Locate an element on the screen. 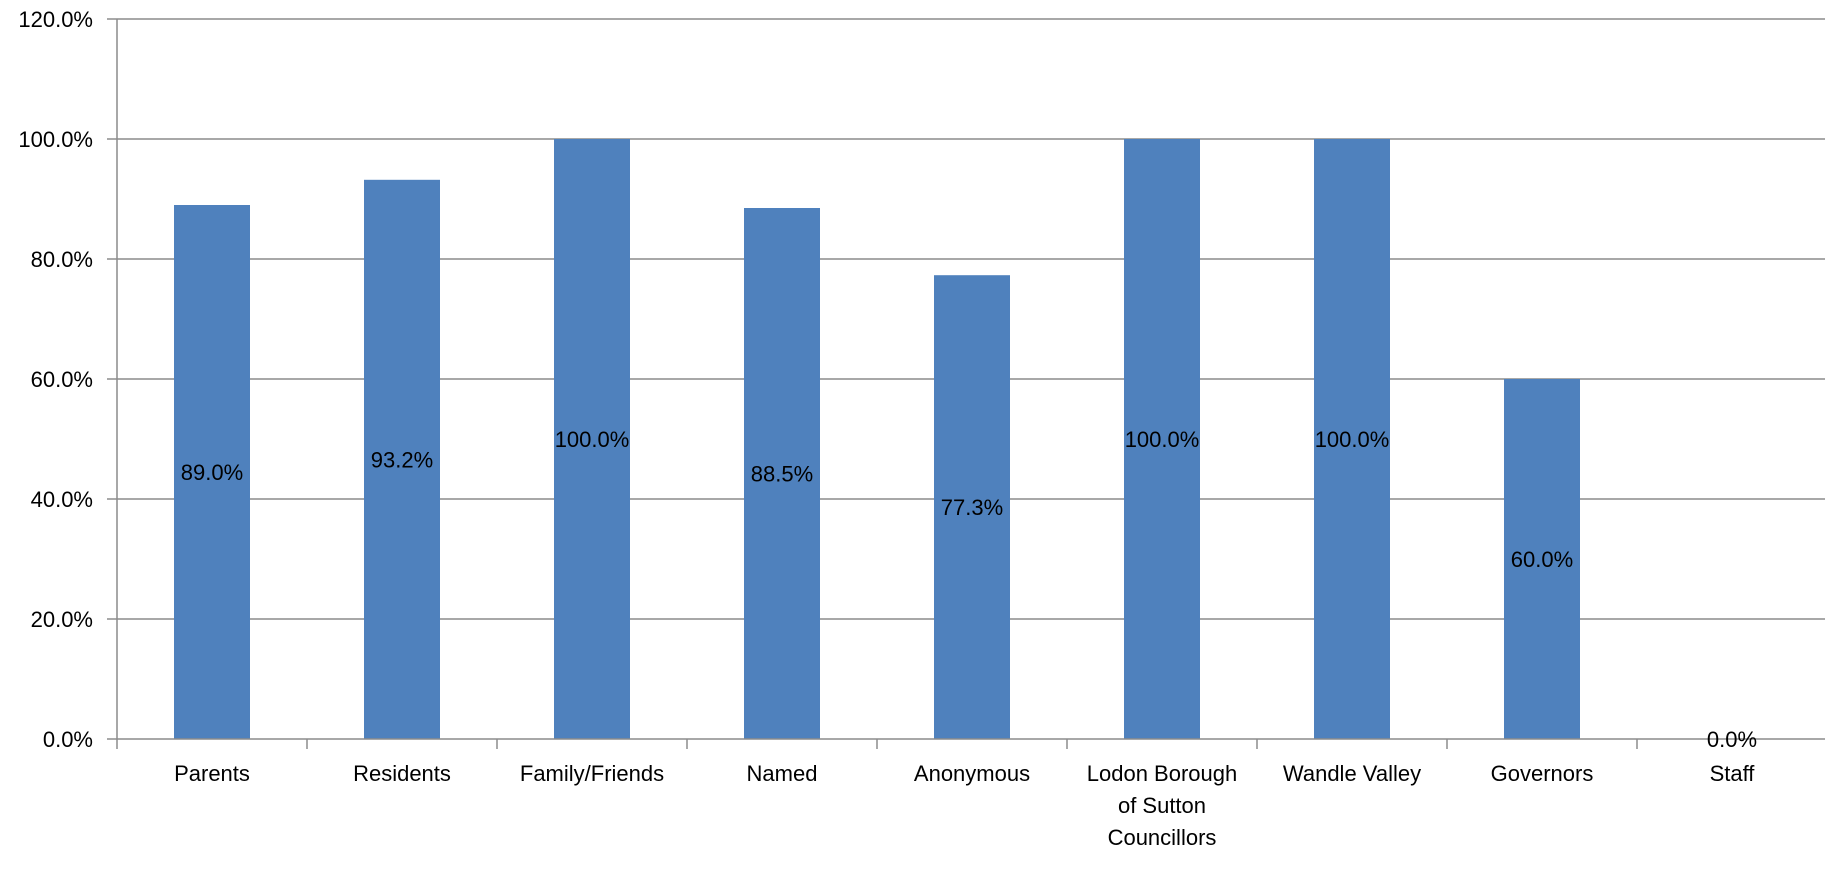  x-category-label: Parents is located at coordinates (212, 773).